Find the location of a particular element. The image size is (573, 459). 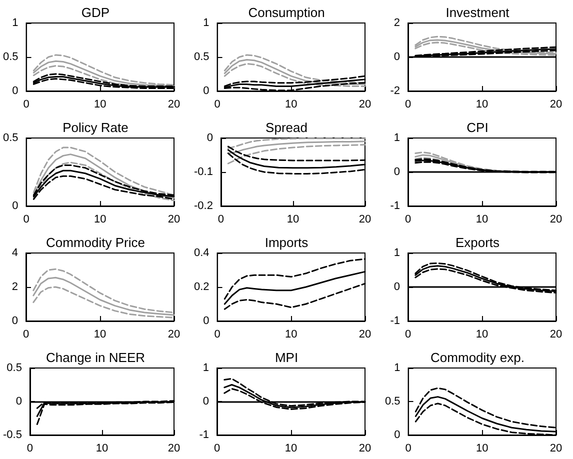

y-tick-label: 0.4 is located at coordinates (202, 253).